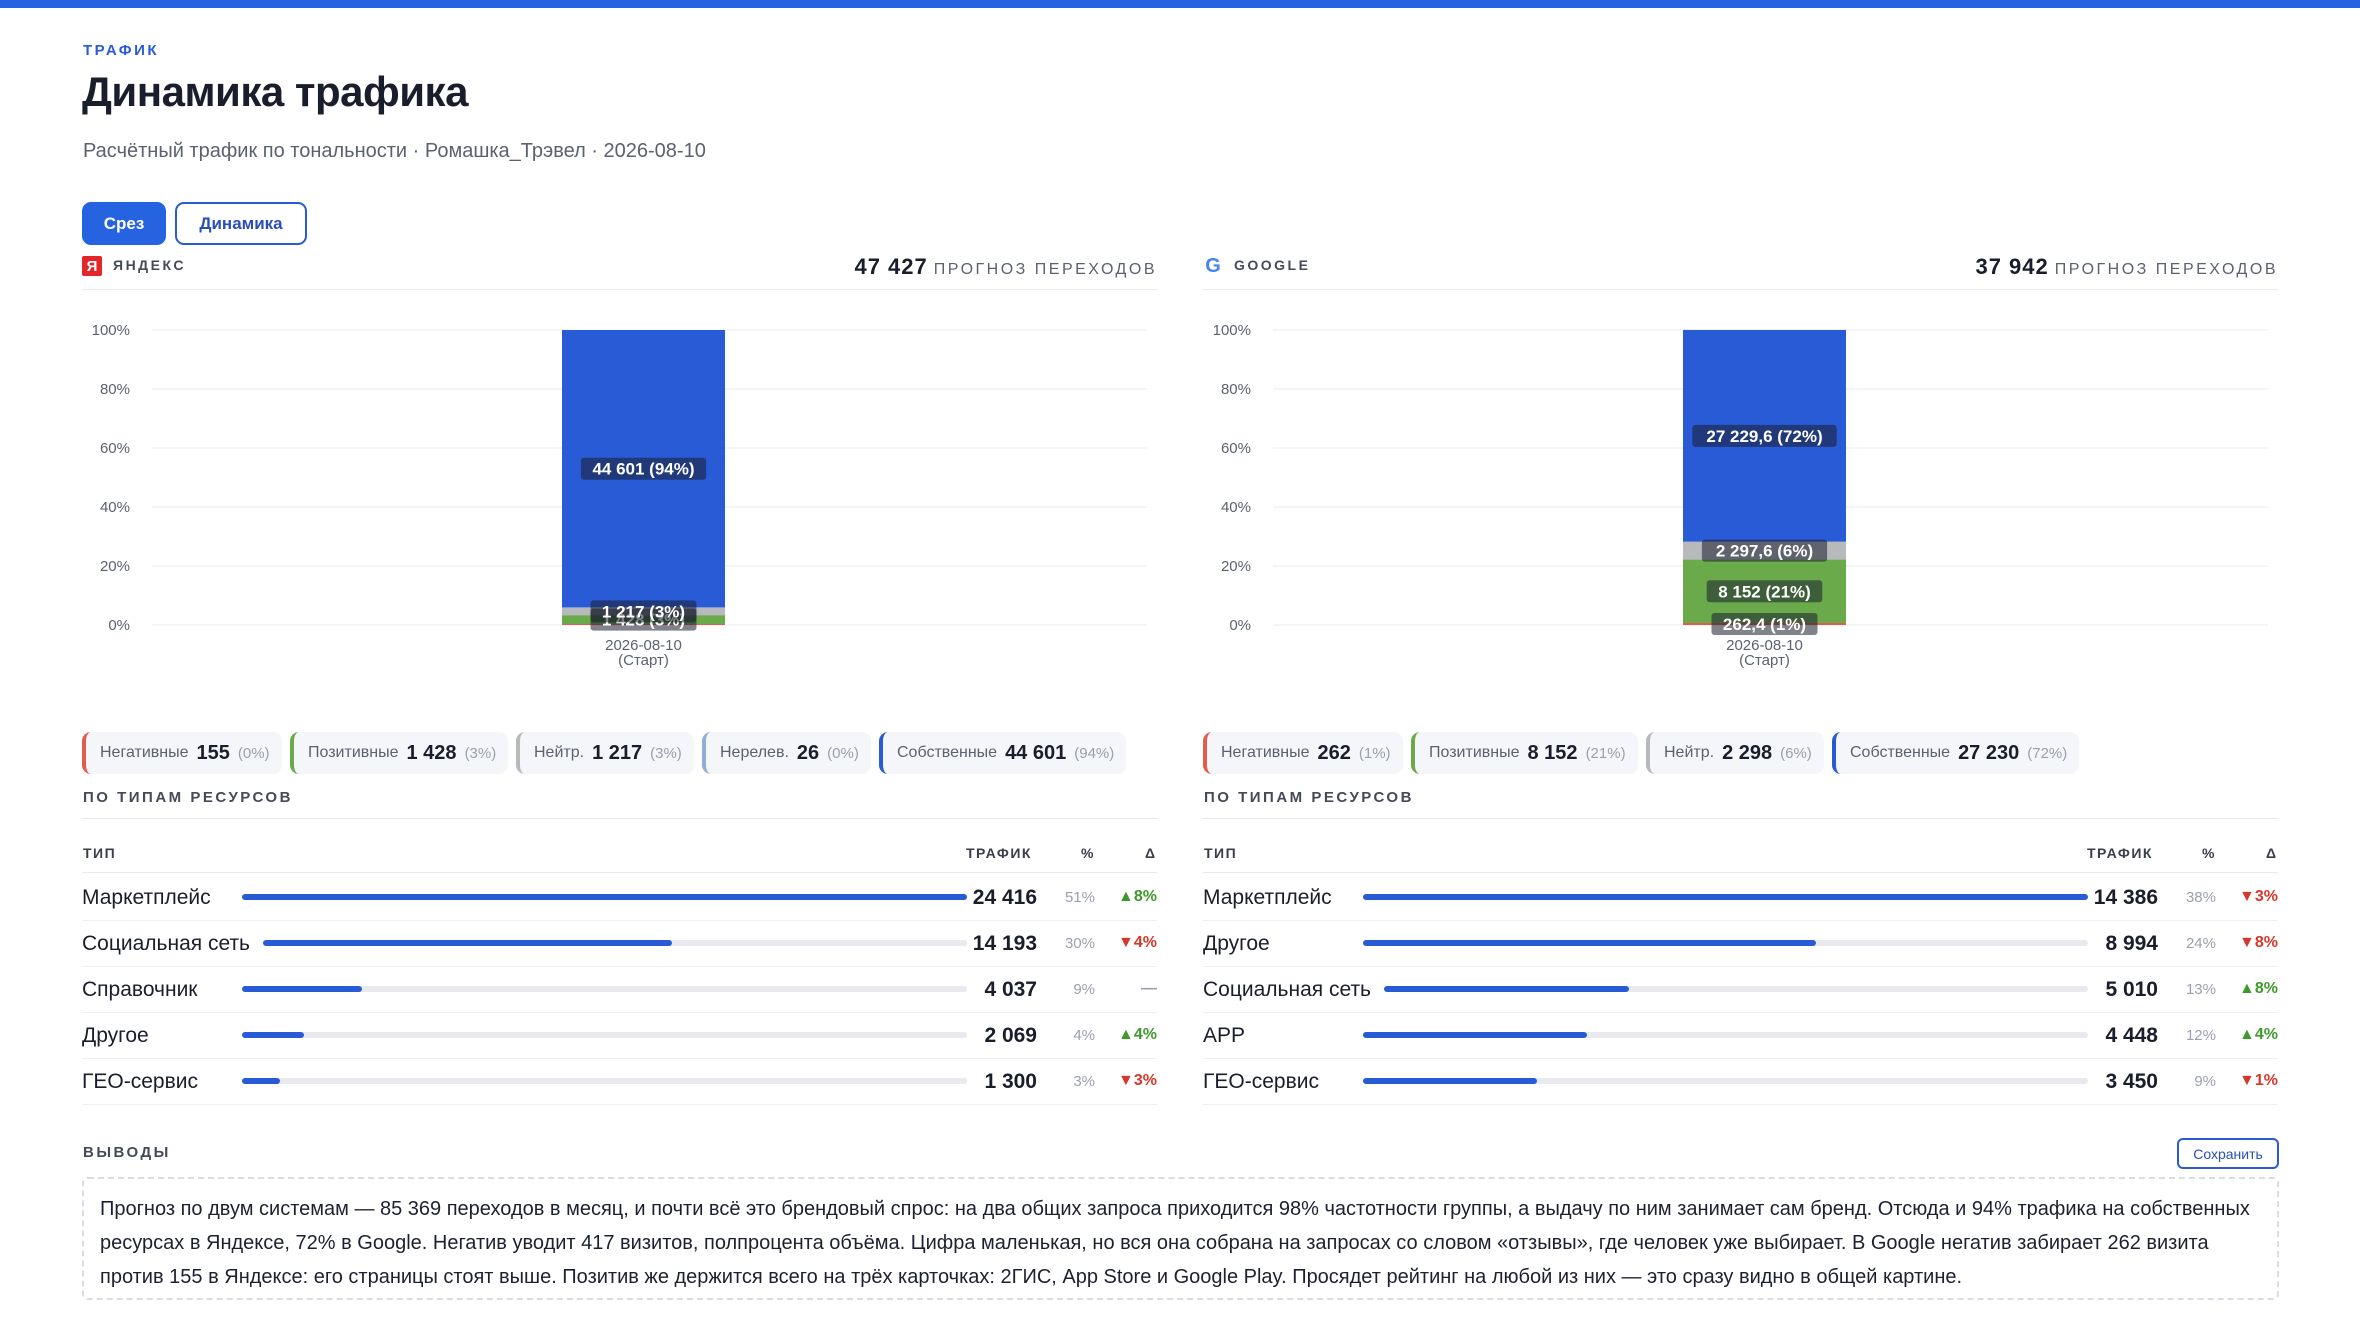  What do you see at coordinates (619, 818) in the screenshot?
I see `yandex-section-divider` at bounding box center [619, 818].